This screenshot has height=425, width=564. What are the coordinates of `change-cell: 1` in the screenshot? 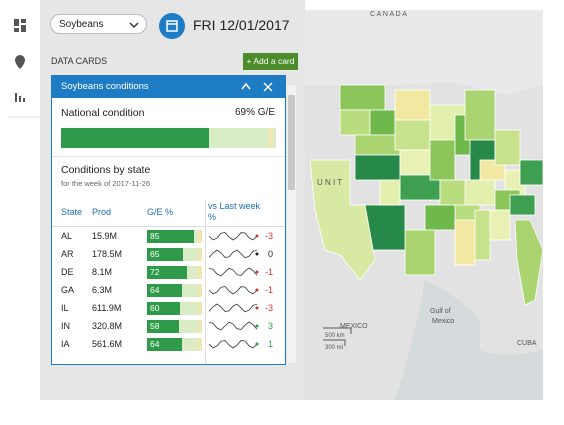 It's located at (270, 344).